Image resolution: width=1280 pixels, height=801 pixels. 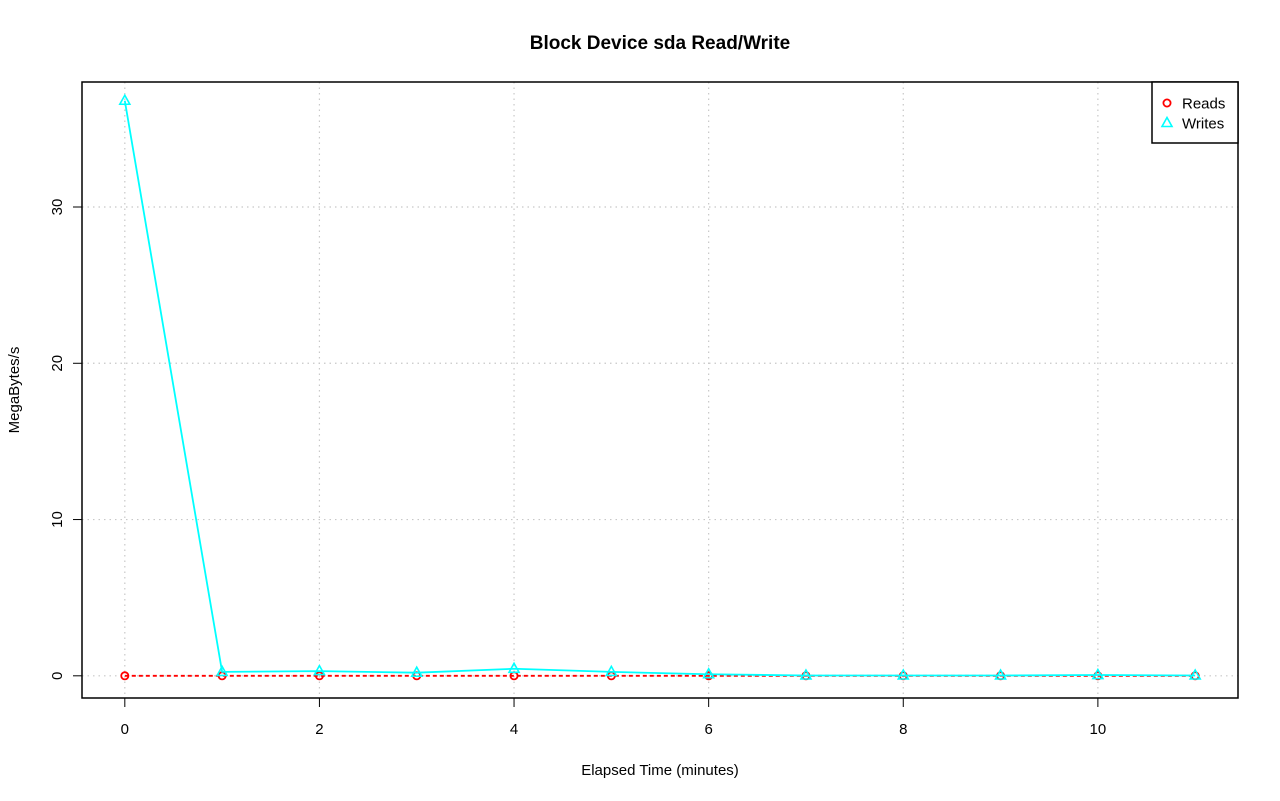 I want to click on legend: Reads Writes, so click(x=1195, y=112).